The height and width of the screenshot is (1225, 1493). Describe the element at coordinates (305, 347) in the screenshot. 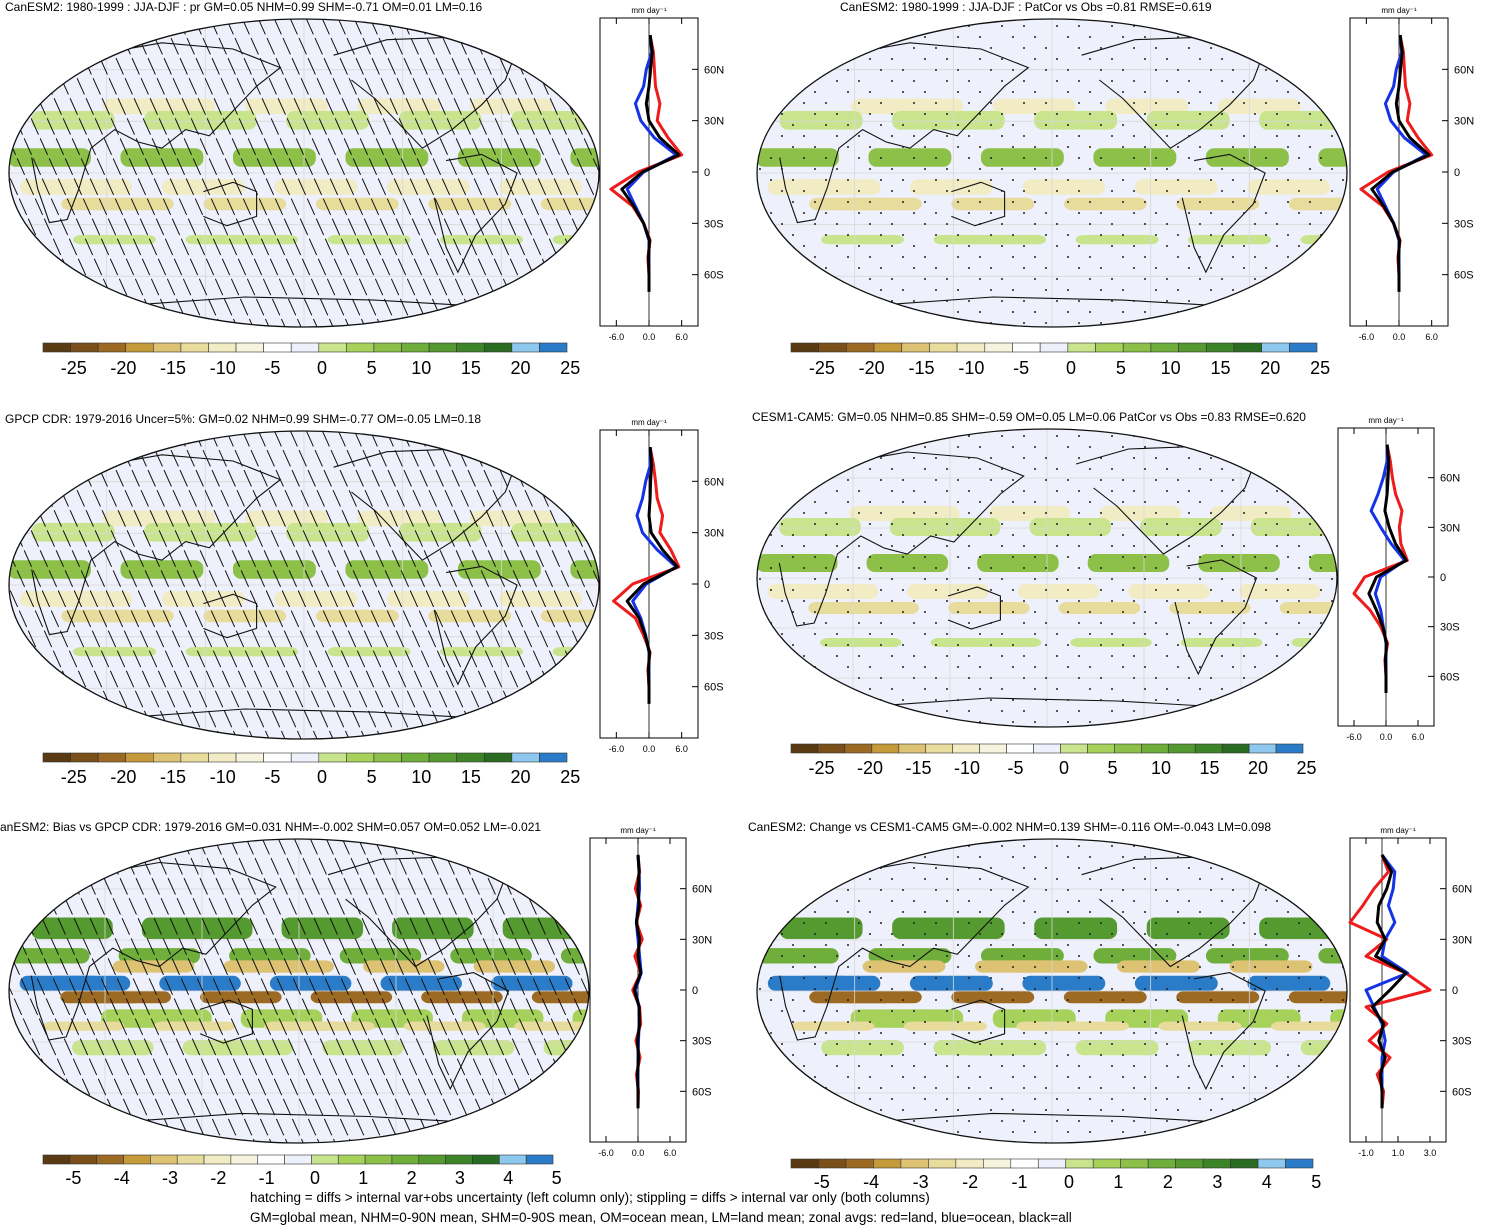

I see `colorbar` at that location.